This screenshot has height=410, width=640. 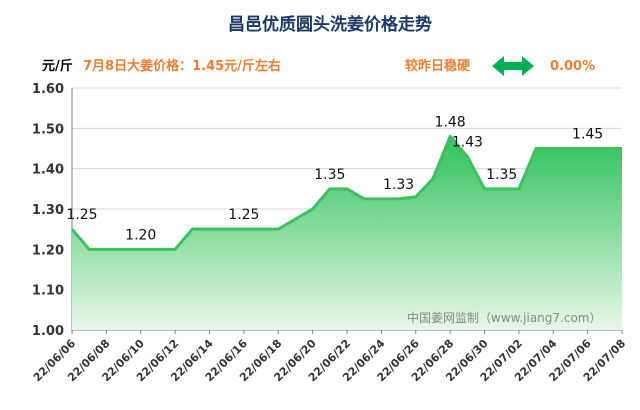 I want to click on y-tick-label: 1.30, so click(x=48, y=210).